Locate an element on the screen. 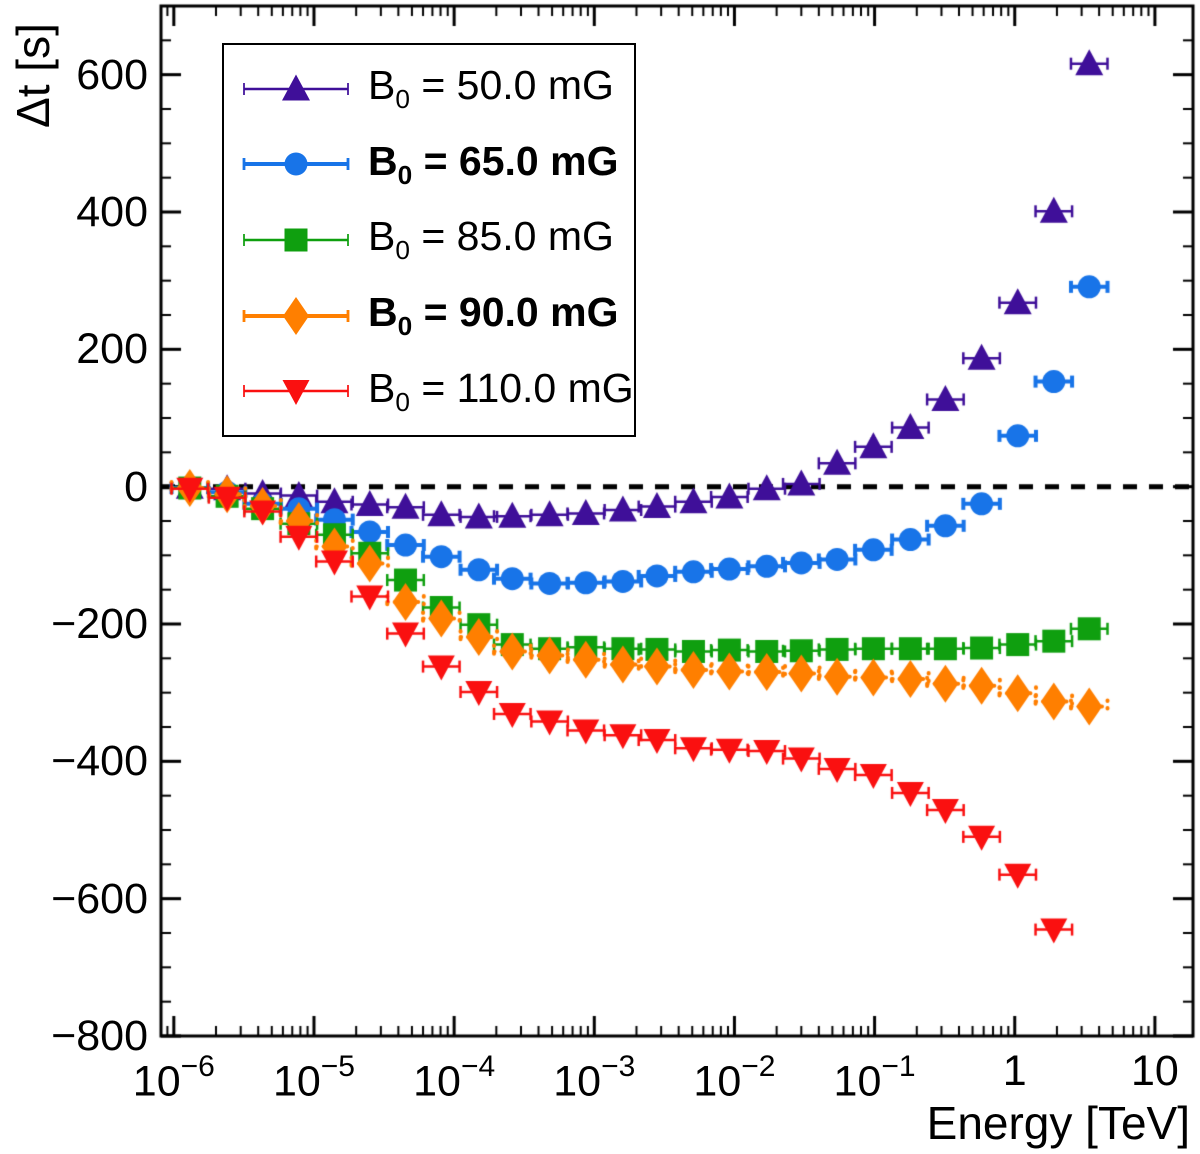 The height and width of the screenshot is (1154, 1200). x-tick-label: 10⁻³ is located at coordinates (594, 1078).